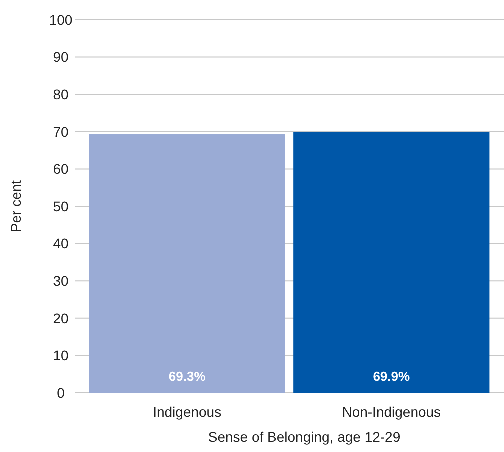 This screenshot has height=452, width=504. Describe the element at coordinates (61, 244) in the screenshot. I see `y-tick-label: 40` at that location.